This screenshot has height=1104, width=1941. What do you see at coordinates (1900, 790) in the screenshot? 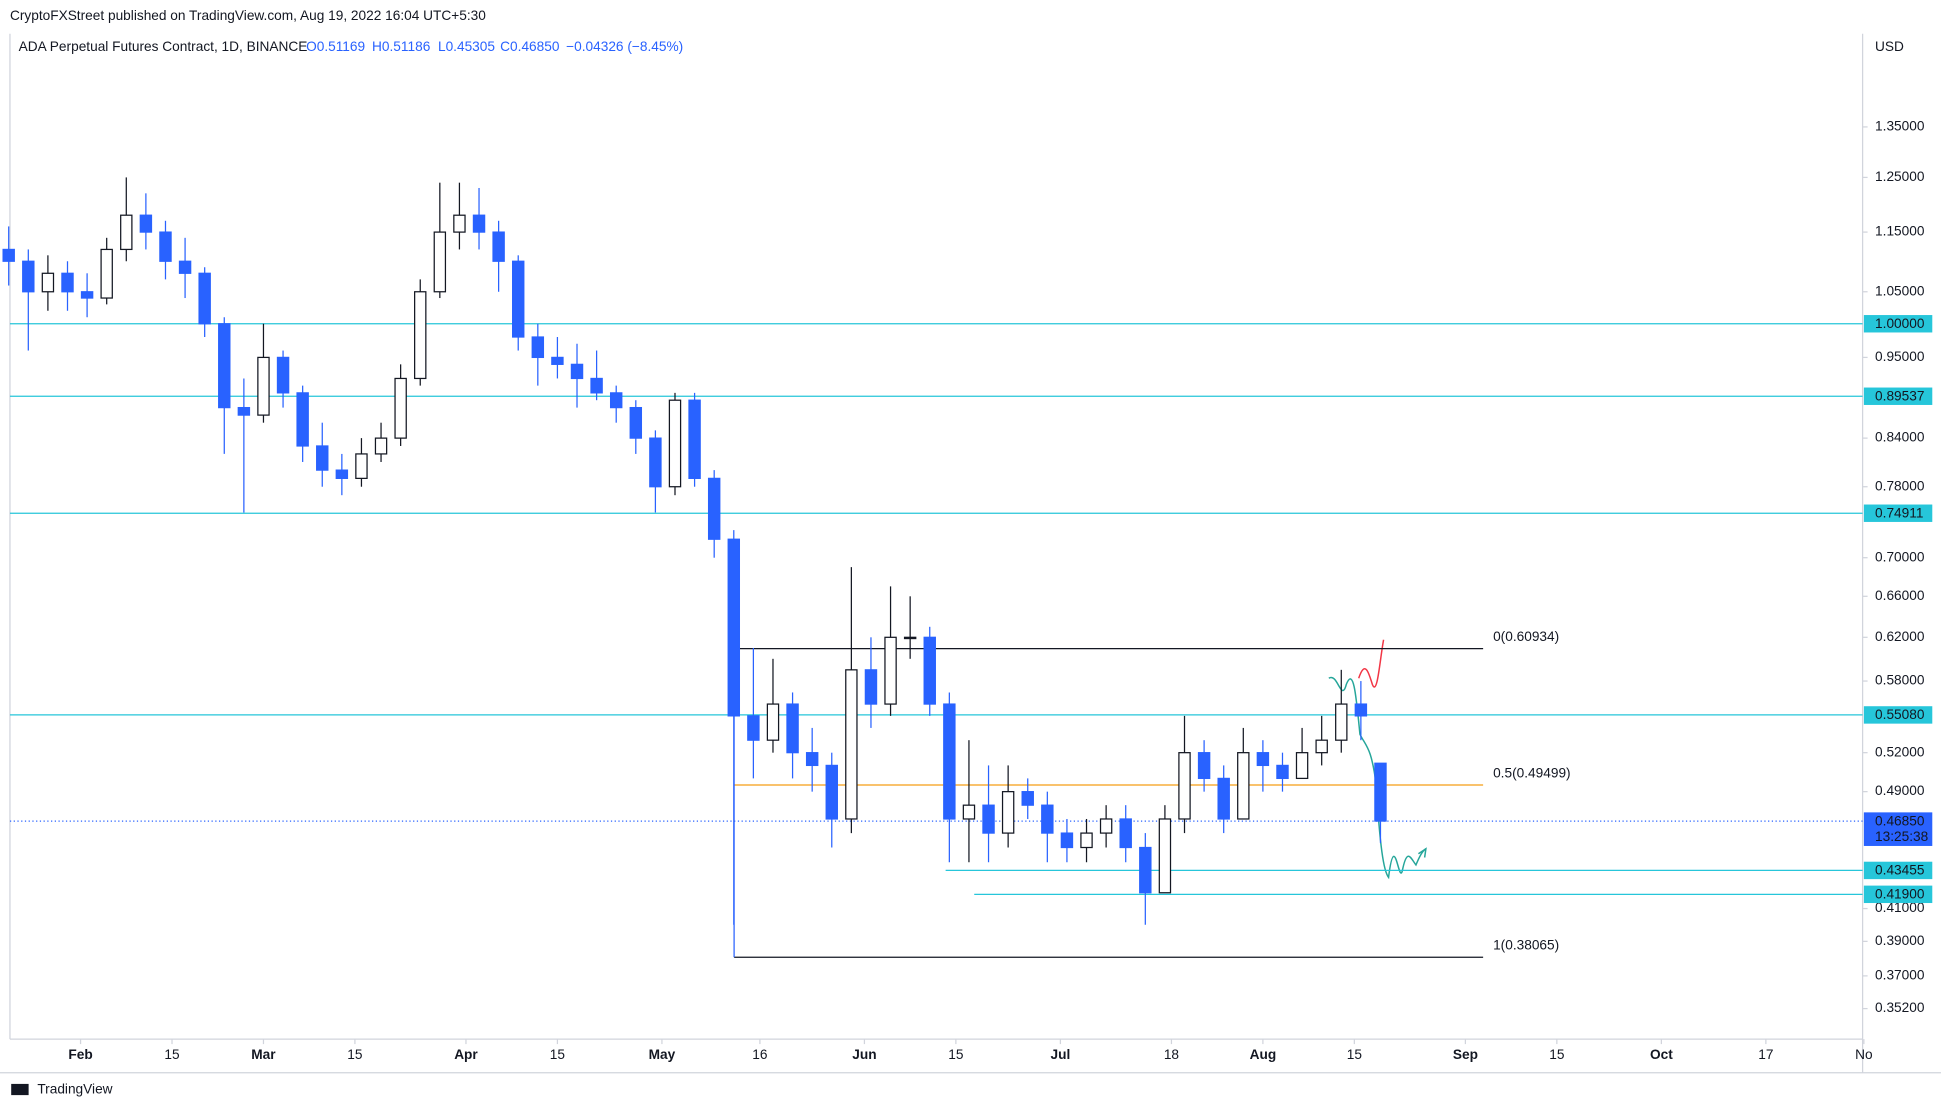
I see `y-tick-label: 0.49000` at bounding box center [1900, 790].